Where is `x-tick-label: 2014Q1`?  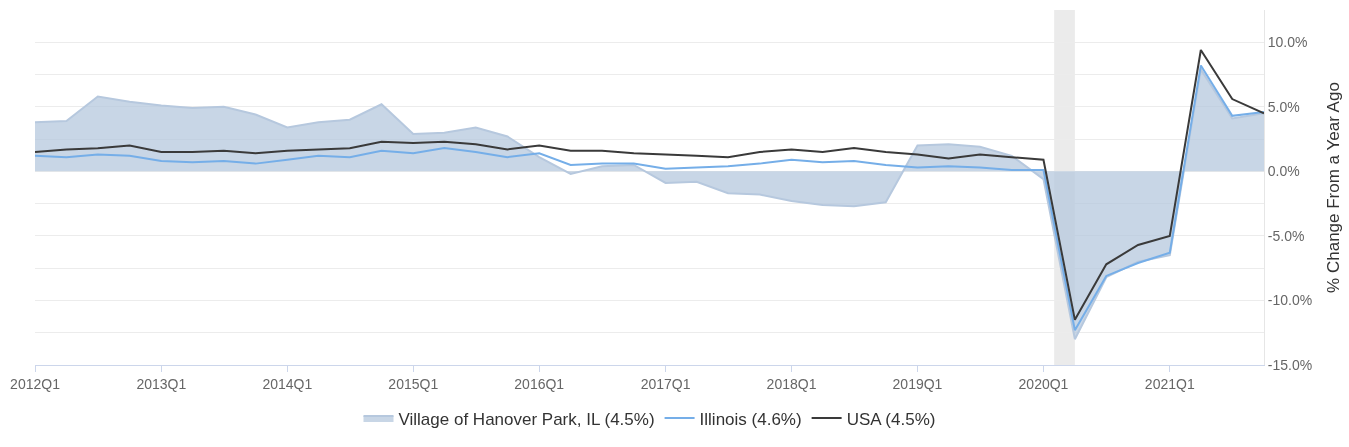
x-tick-label: 2014Q1 is located at coordinates (287, 383).